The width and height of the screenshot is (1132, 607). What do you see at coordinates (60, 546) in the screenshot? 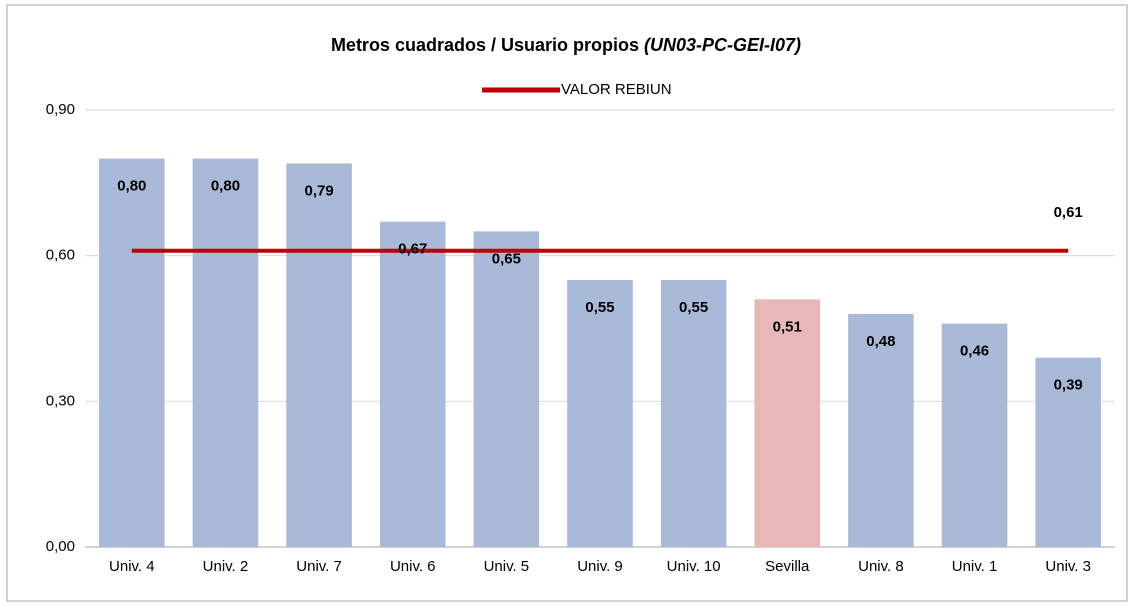
I see `y-tick-label: 0,00` at bounding box center [60, 546].